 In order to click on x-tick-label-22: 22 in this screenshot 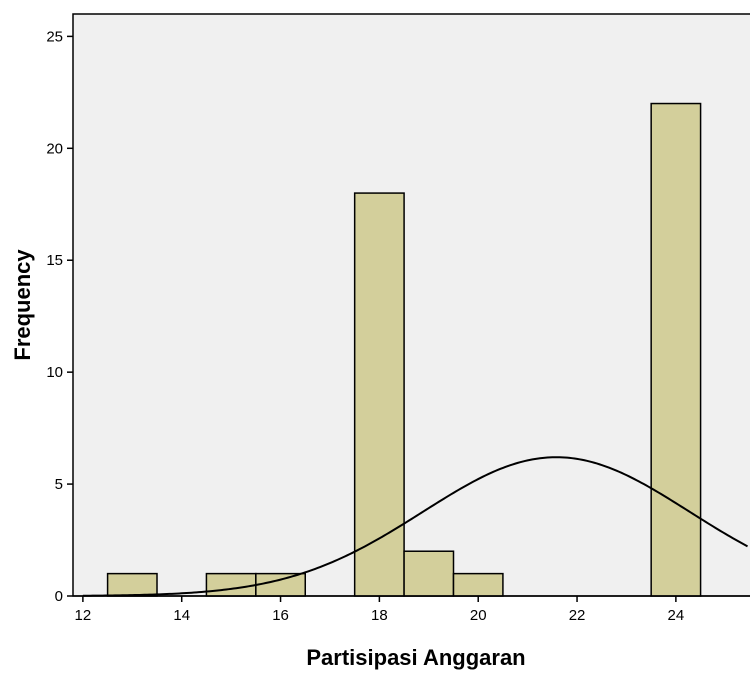, I will do `click(577, 615)`.